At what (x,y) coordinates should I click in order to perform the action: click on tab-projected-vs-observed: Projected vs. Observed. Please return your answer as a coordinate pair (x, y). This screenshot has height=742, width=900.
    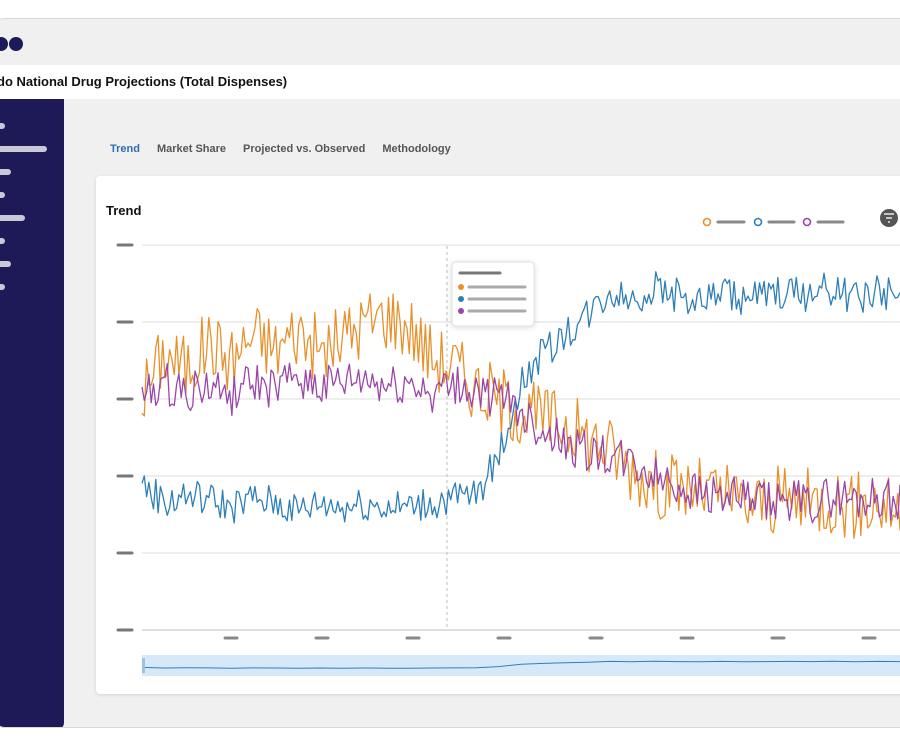
    Looking at the image, I should click on (304, 149).